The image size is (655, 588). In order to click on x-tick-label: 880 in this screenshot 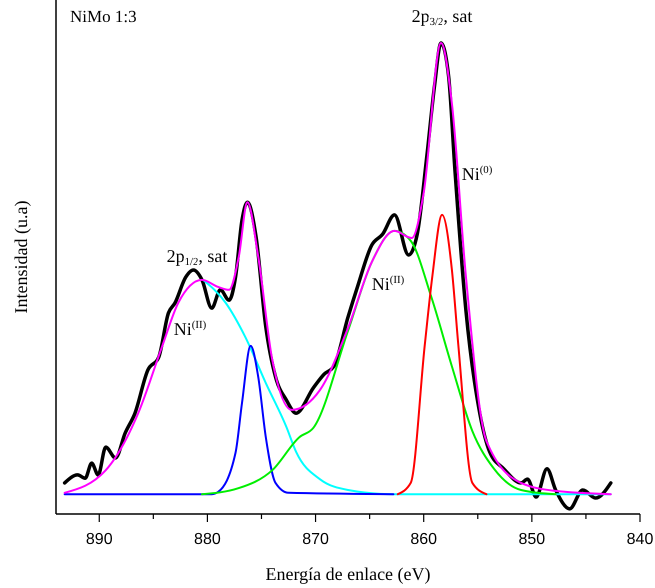, I will do `click(207, 539)`.